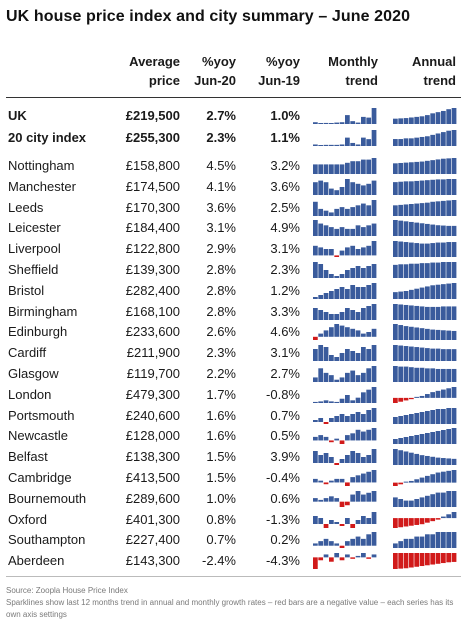 This screenshot has width=467, height=632. What do you see at coordinates (285, 311) in the screenshot?
I see `yoy-jun19: 3.3%` at bounding box center [285, 311].